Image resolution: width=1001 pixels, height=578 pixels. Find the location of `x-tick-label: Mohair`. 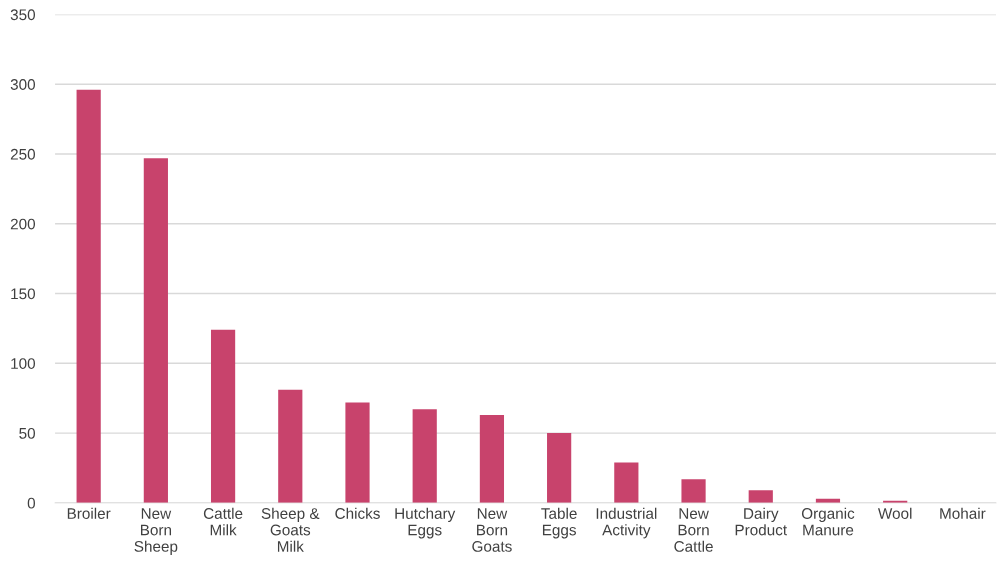

x-tick-label: Mohair is located at coordinates (963, 513).